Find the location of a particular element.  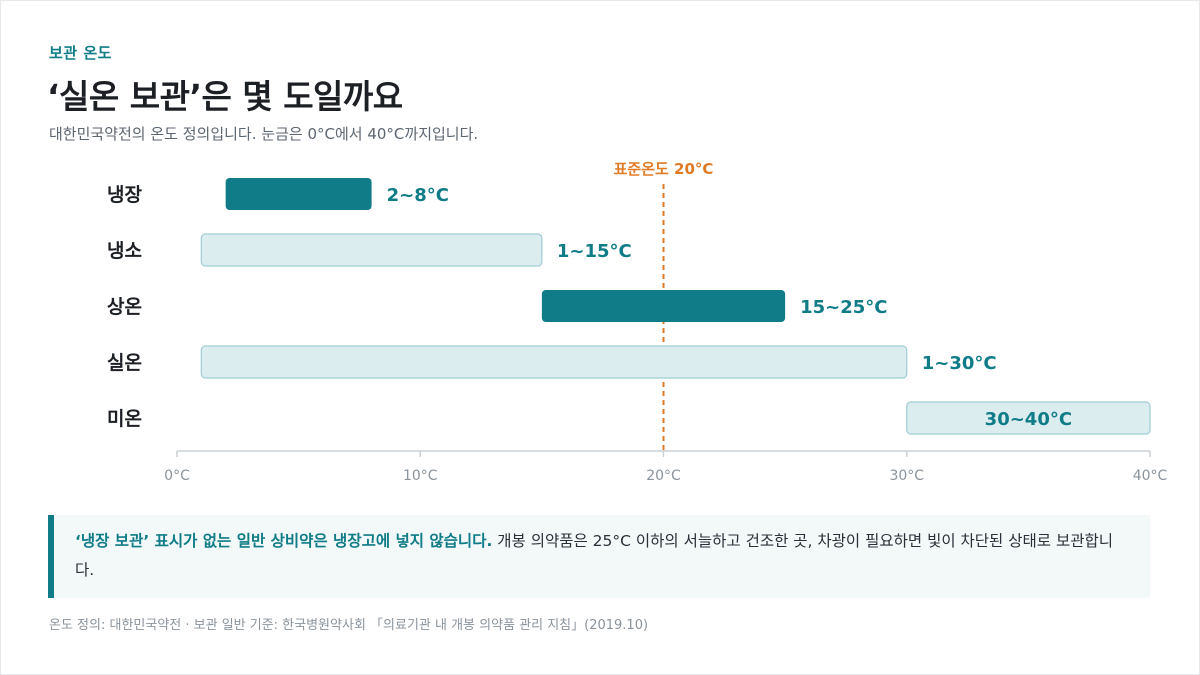

x-tick-label: 40°C is located at coordinates (1150, 476).